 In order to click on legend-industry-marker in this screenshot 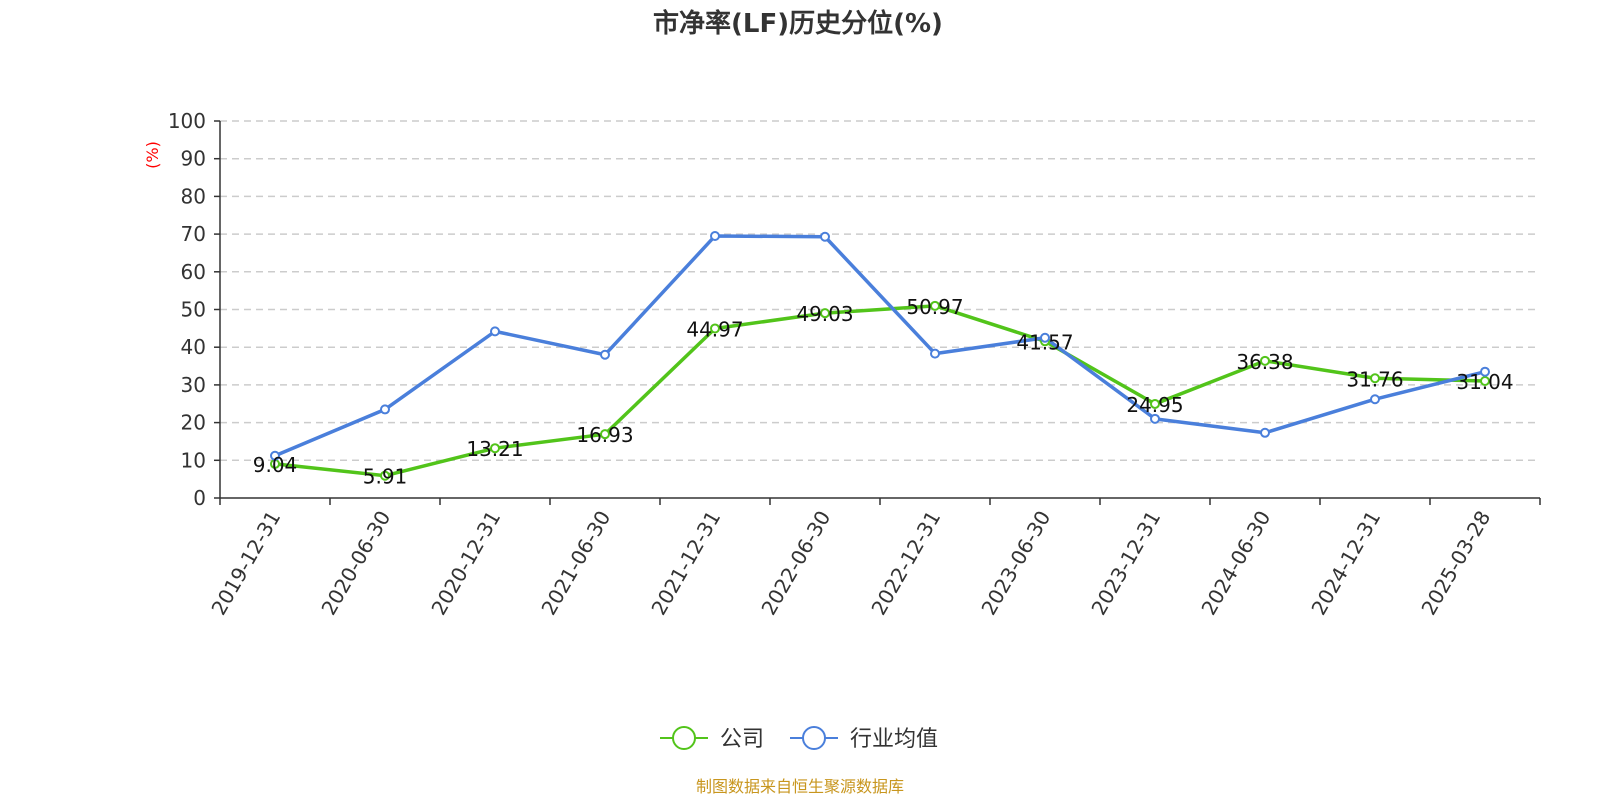, I will do `click(814, 738)`.